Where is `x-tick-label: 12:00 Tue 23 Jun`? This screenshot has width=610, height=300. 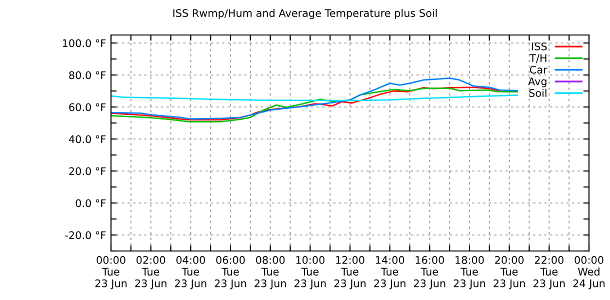
x-tick-label: 12:00 Tue 23 Jun is located at coordinates (350, 273).